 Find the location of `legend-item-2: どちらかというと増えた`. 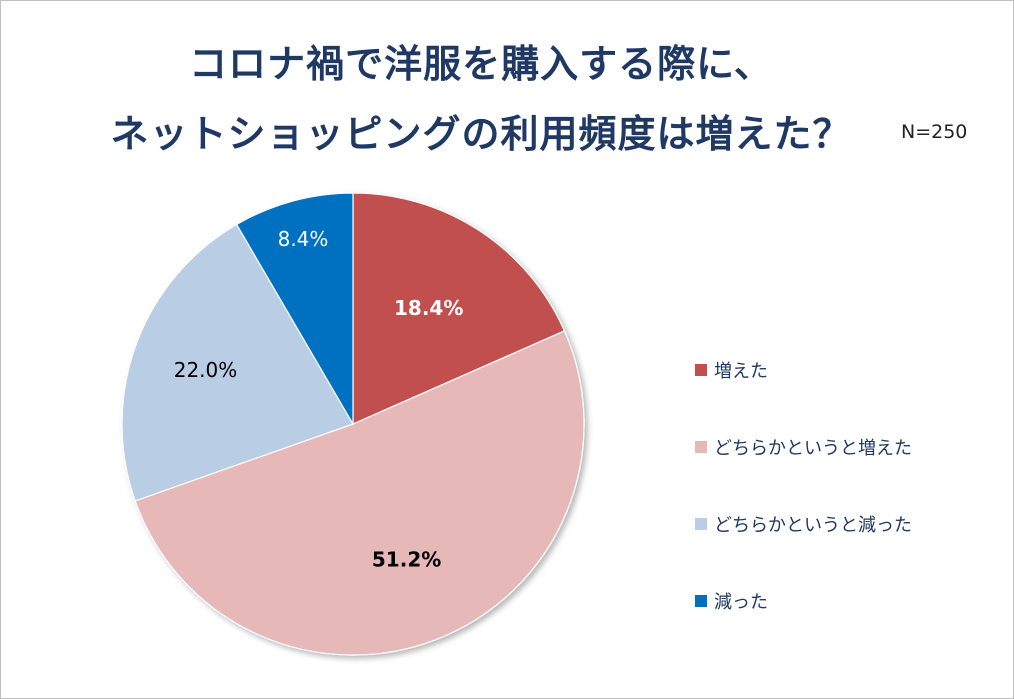

legend-item-2: どちらかというと増えた is located at coordinates (803, 447).